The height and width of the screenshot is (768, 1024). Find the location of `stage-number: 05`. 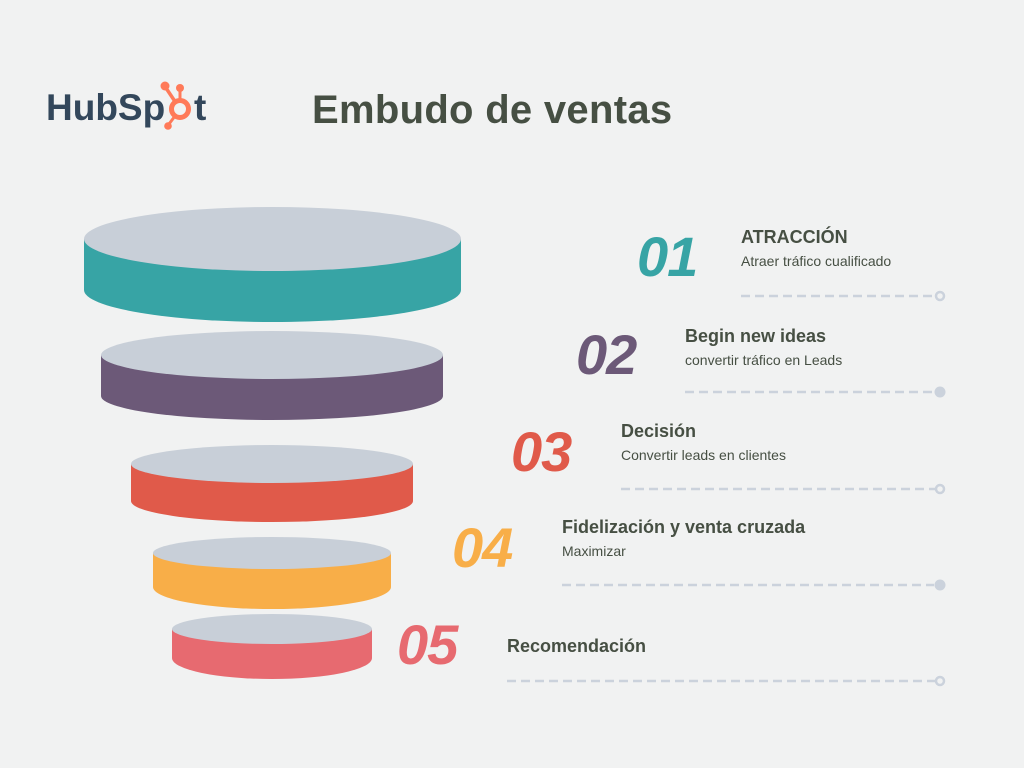

stage-number: 05 is located at coordinates (427, 644).